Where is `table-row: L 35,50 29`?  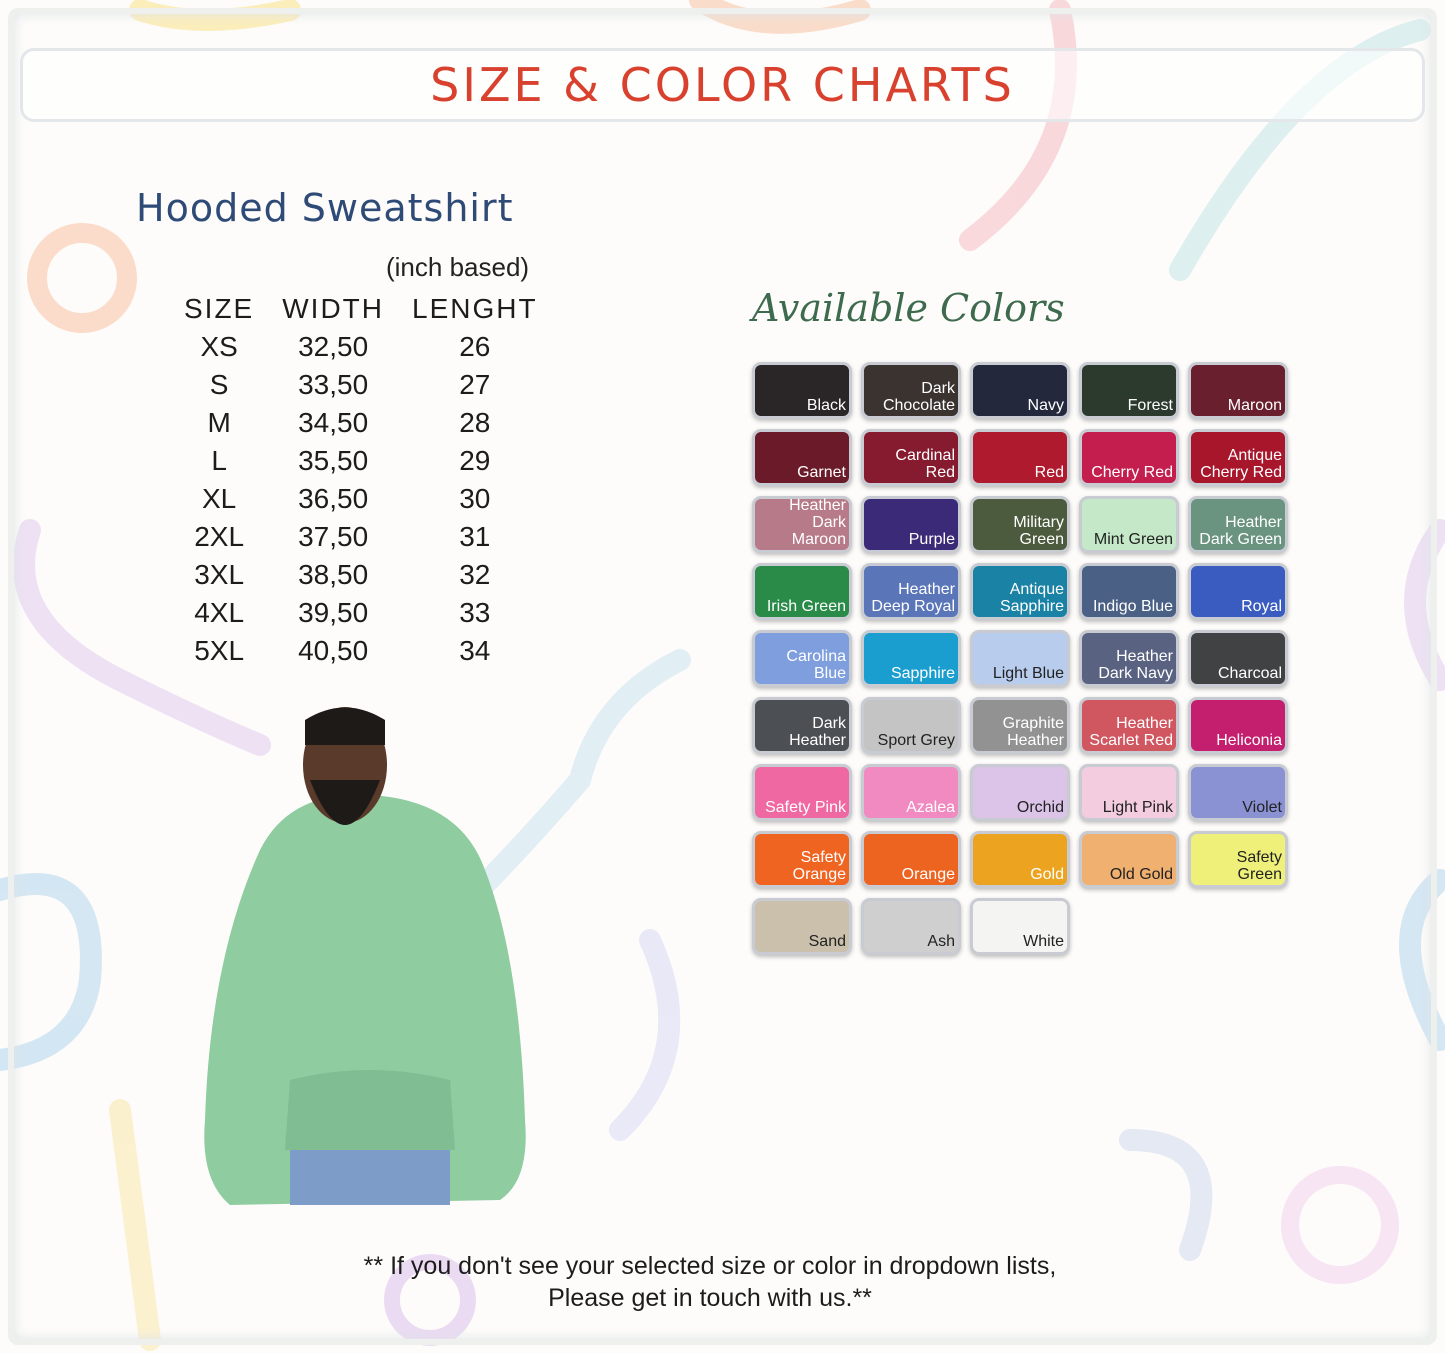
table-row: L 35,50 29 is located at coordinates (361, 461).